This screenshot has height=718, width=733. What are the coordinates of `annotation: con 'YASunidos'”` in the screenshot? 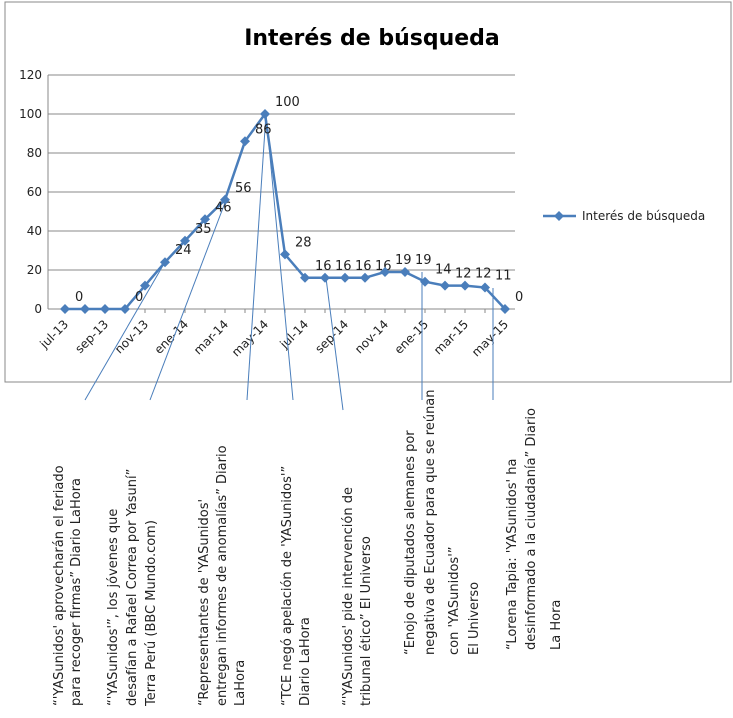 It's located at (454, 600).